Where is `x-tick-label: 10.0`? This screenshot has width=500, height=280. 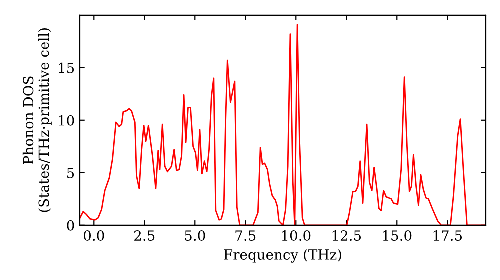 x-tick-label: 10.0 is located at coordinates (296, 236).